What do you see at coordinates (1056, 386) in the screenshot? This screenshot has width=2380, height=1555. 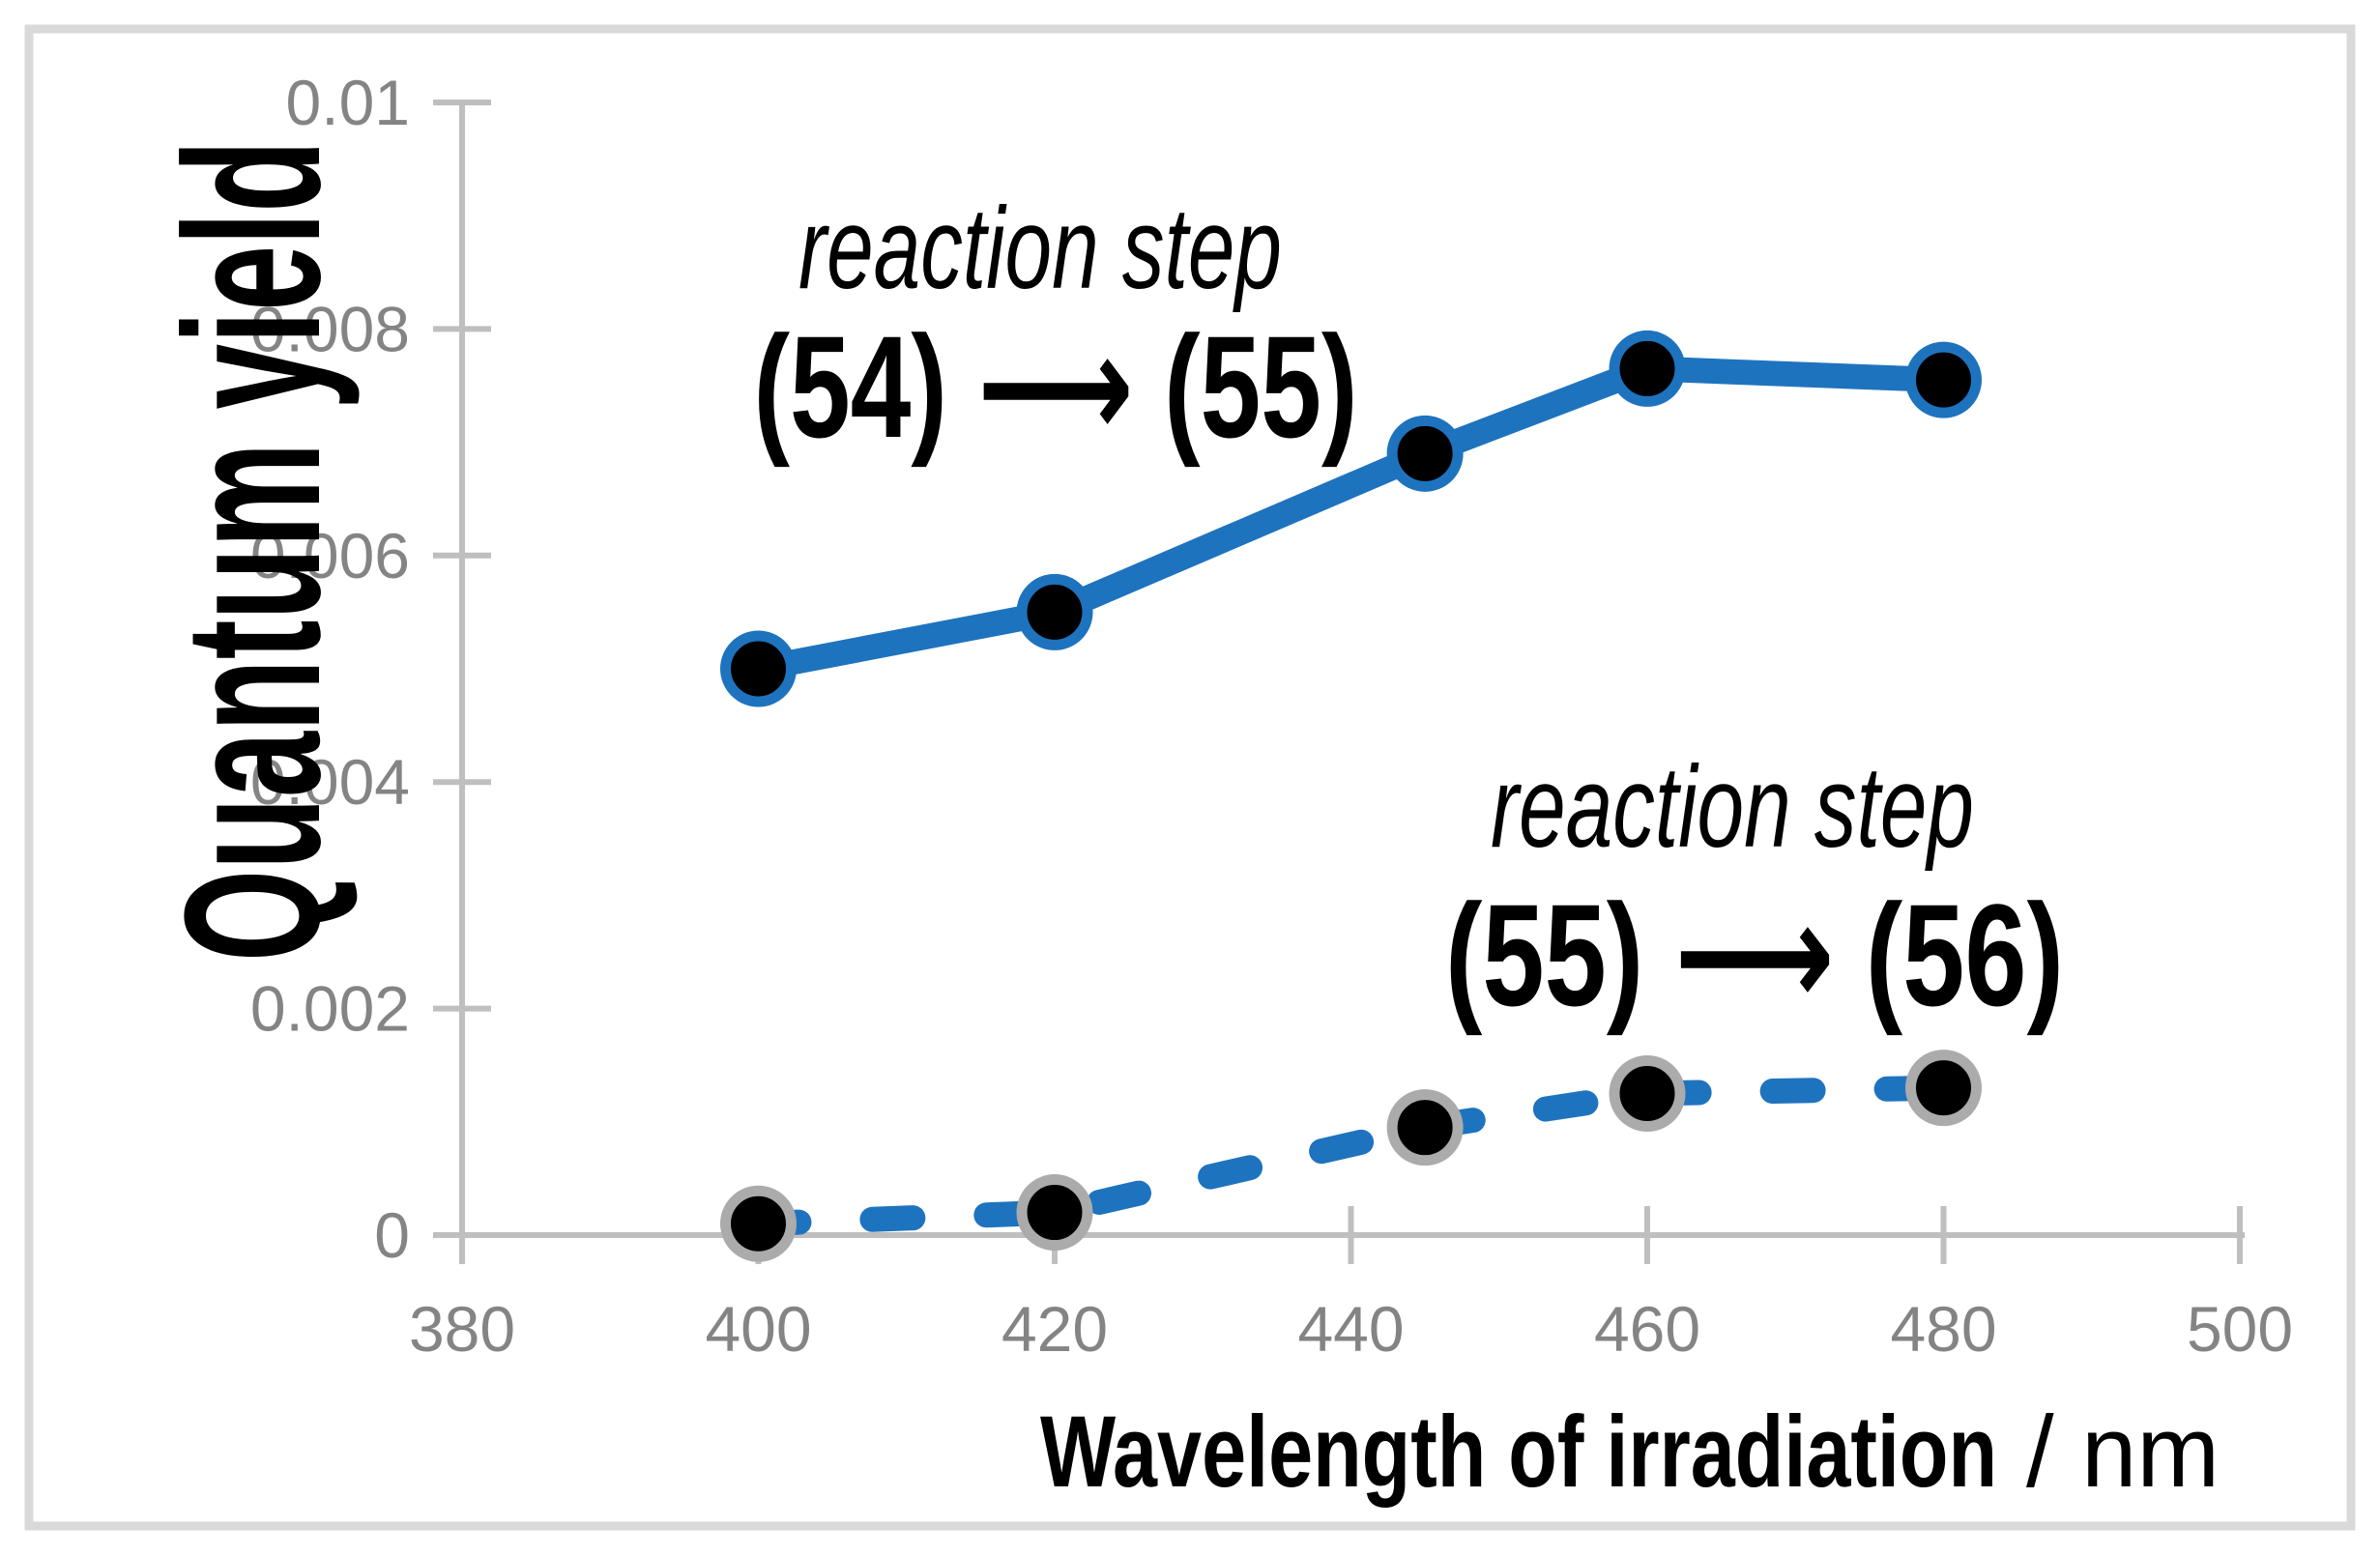 I see `annotation-formula-1: (54) ⟶ (55)` at bounding box center [1056, 386].